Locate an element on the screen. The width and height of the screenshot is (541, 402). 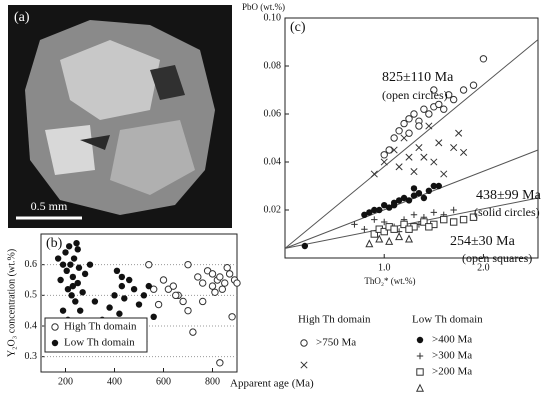
scale-bar-label: 0.5 mm is located at coordinates (49, 206).